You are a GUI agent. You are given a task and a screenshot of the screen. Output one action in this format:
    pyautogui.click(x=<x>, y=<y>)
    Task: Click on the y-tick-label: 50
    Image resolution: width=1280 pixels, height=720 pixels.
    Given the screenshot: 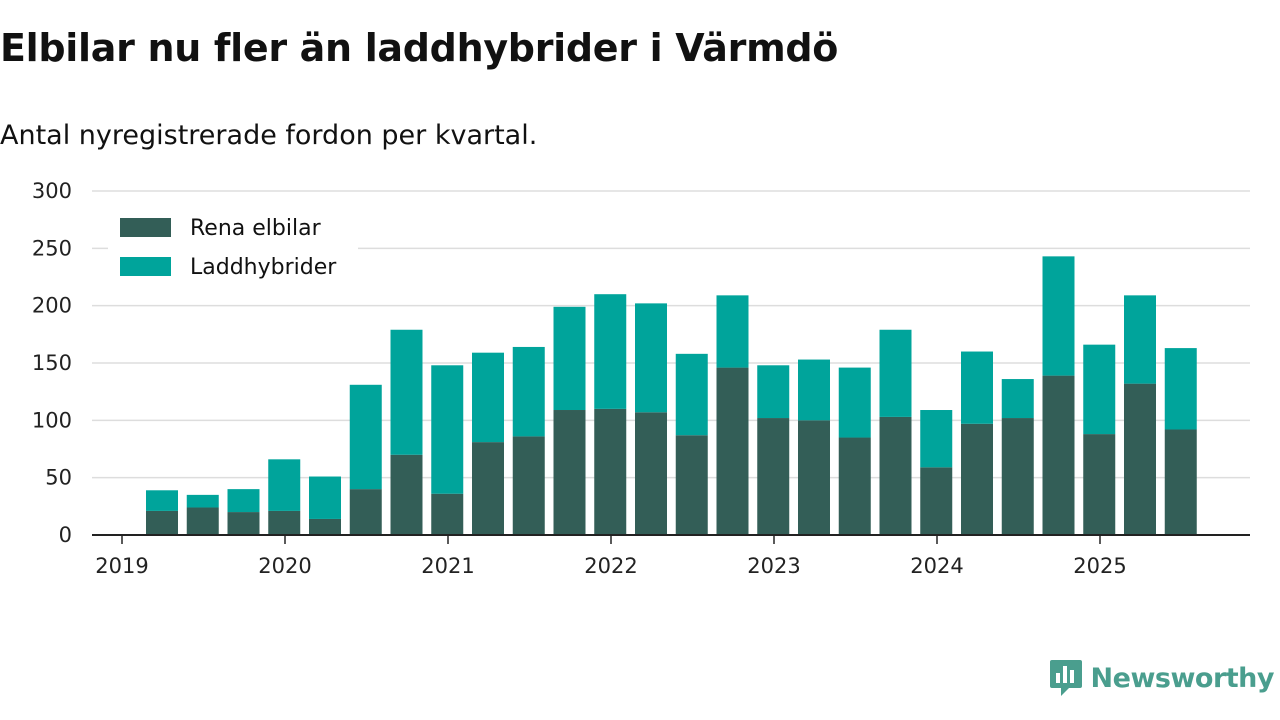 What is the action you would take?
    pyautogui.click(x=58, y=478)
    